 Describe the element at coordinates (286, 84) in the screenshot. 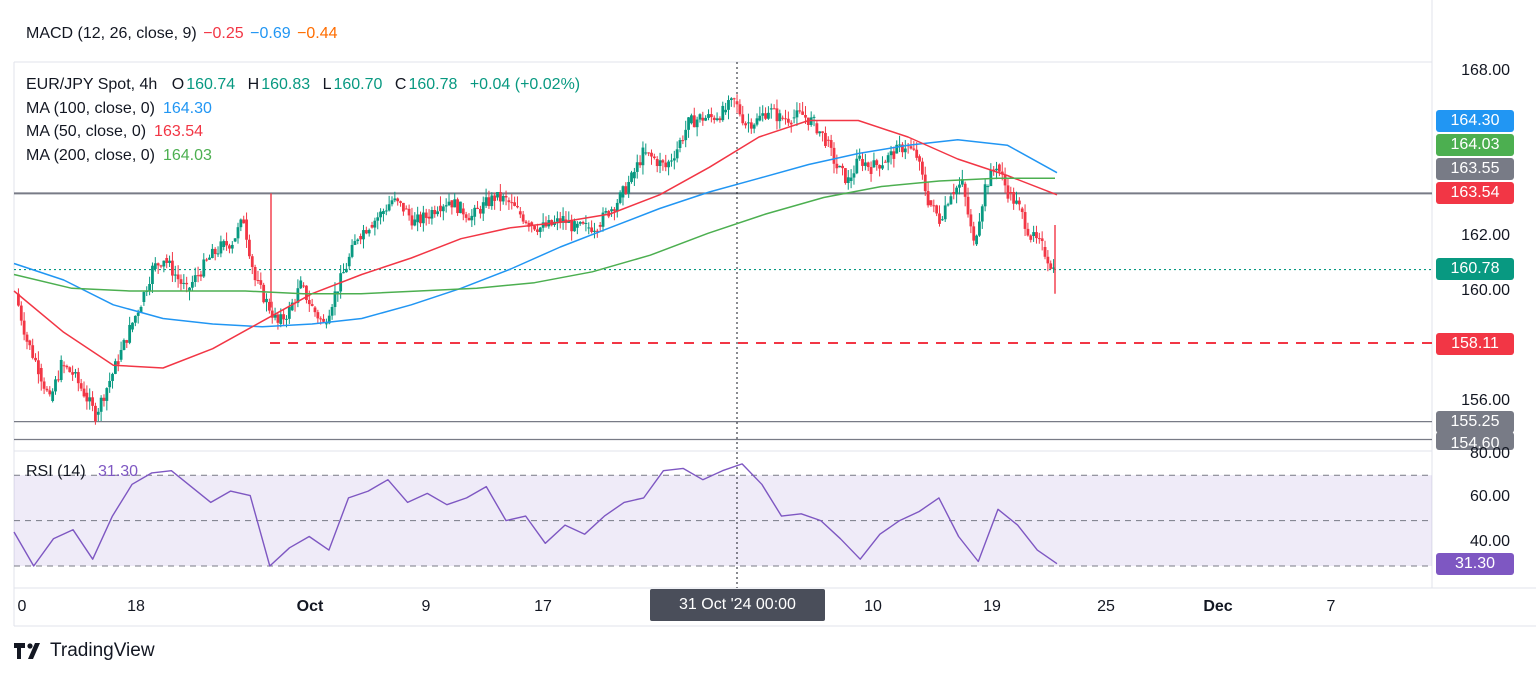

I see `high-value: 160.83` at that location.